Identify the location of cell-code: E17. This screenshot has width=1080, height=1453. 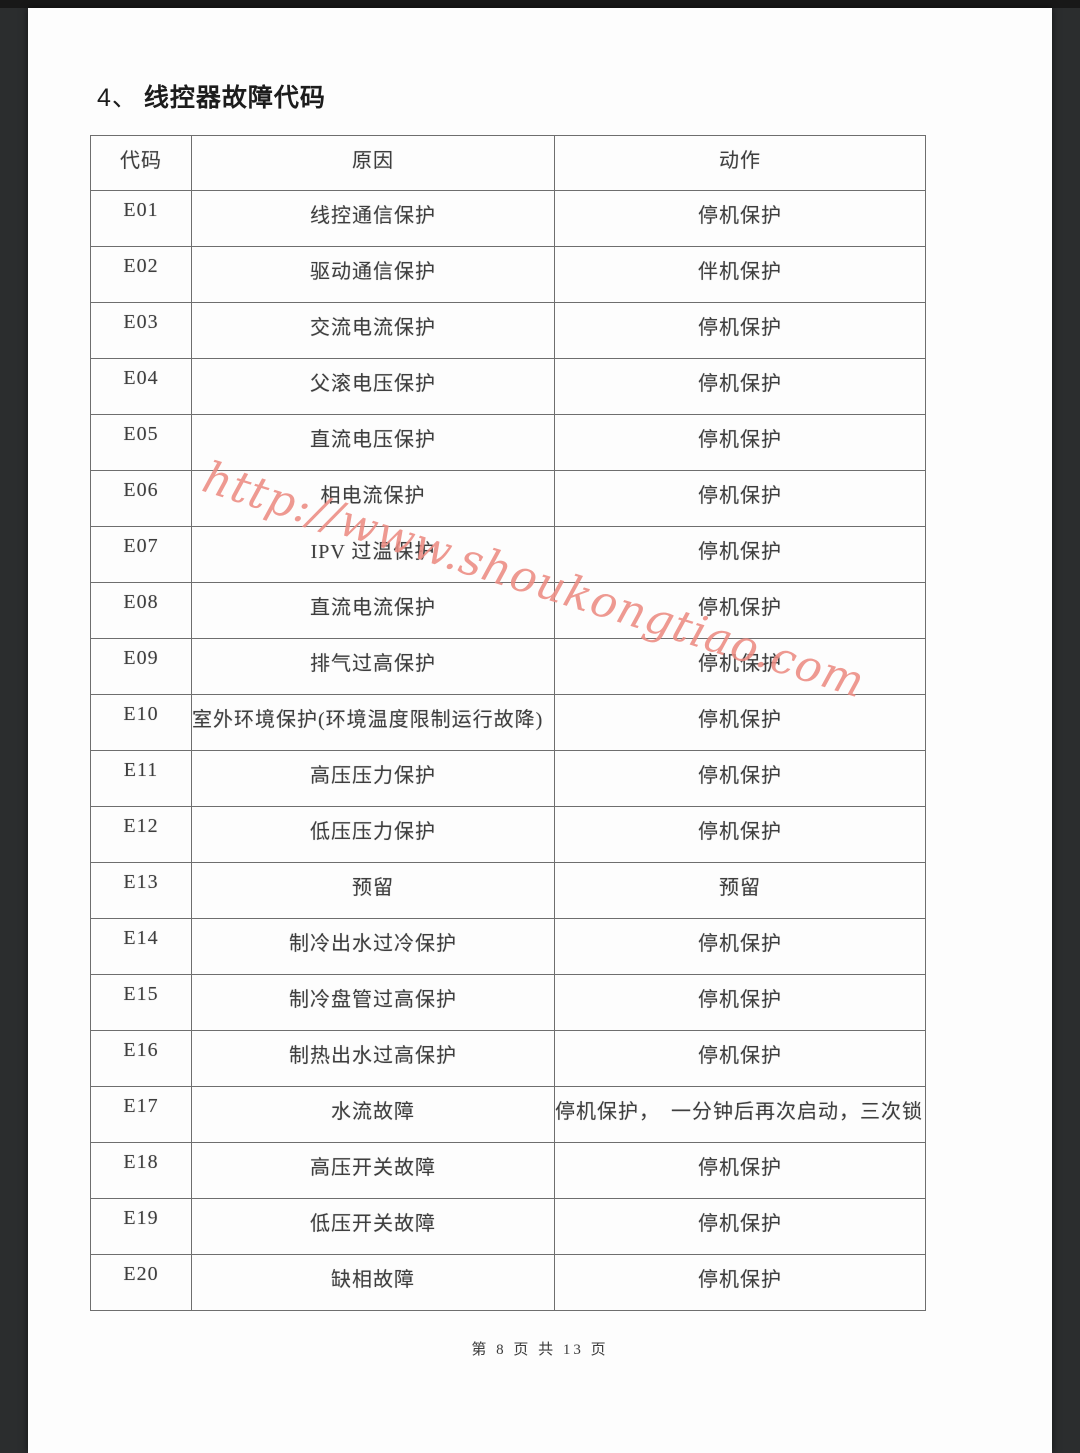
(141, 1114).